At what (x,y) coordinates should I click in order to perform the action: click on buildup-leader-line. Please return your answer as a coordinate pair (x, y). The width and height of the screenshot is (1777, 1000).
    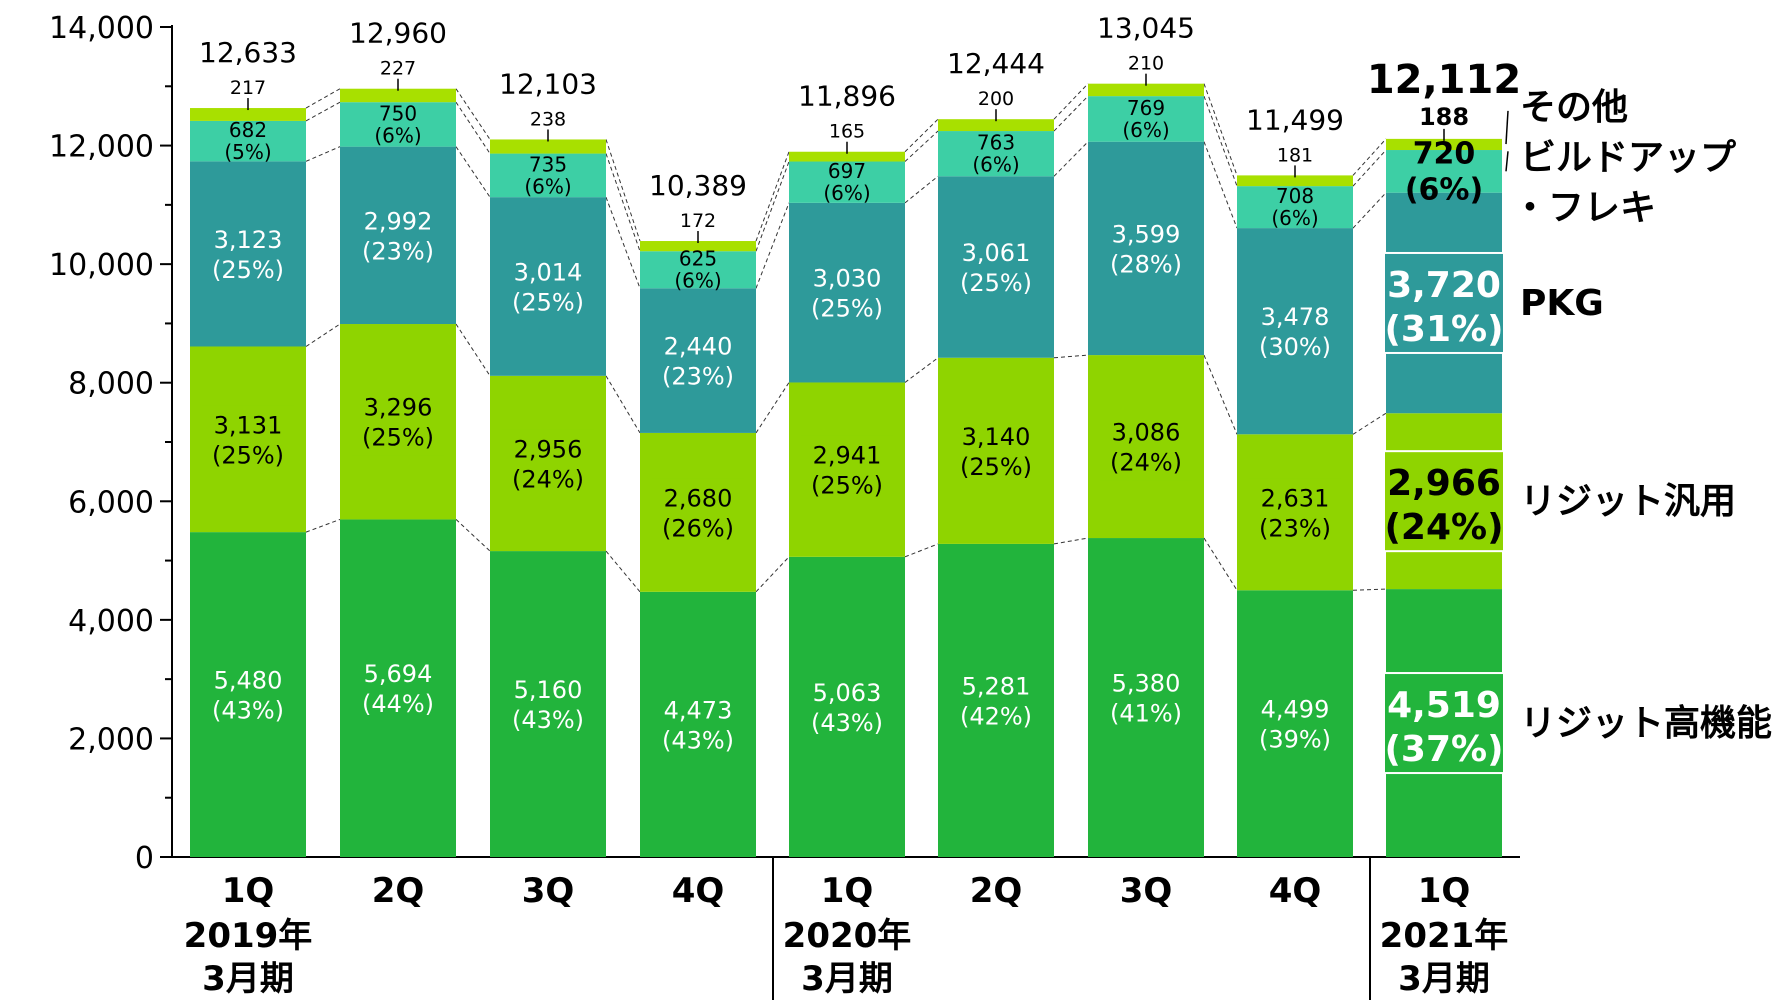
    Looking at the image, I should click on (1507, 161).